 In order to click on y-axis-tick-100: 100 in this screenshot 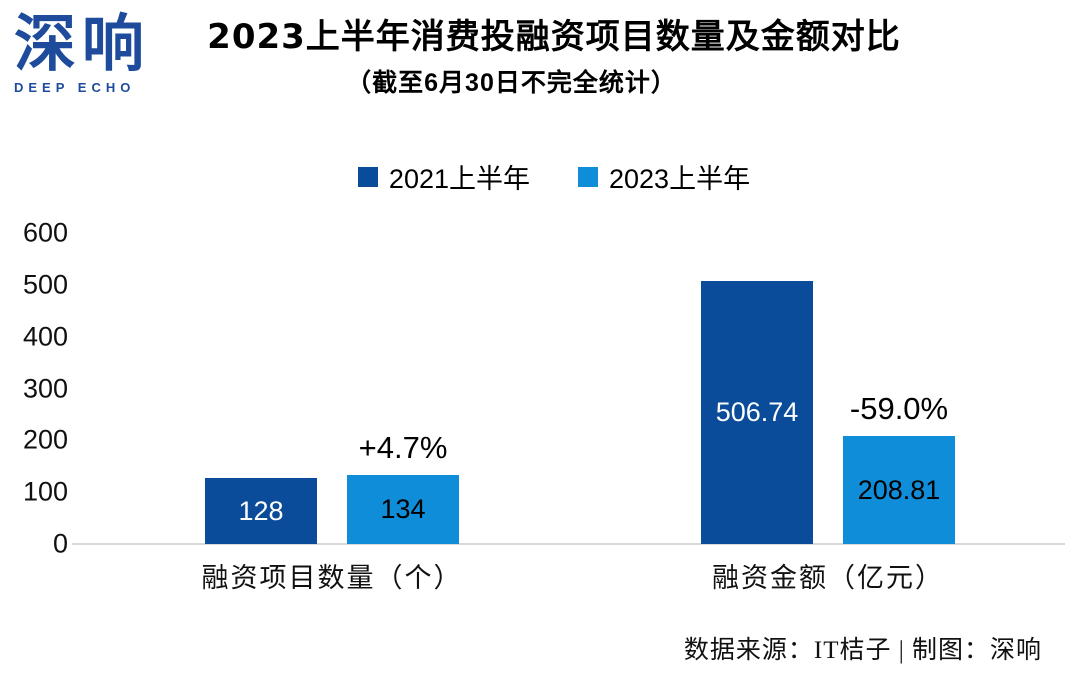, I will do `click(45, 491)`.